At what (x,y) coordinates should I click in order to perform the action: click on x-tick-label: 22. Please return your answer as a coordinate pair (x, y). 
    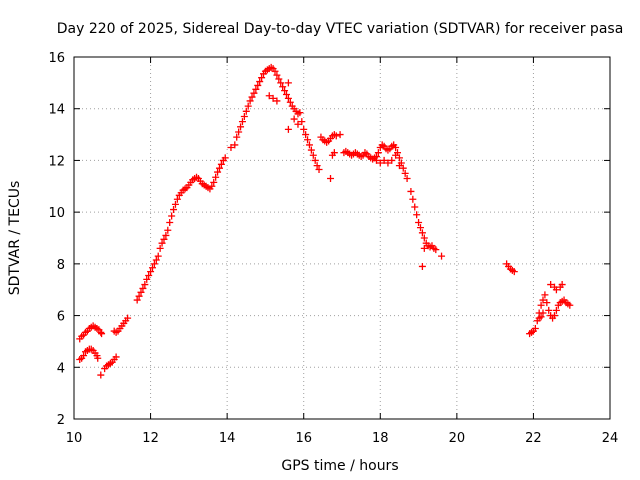
    Looking at the image, I should click on (533, 438).